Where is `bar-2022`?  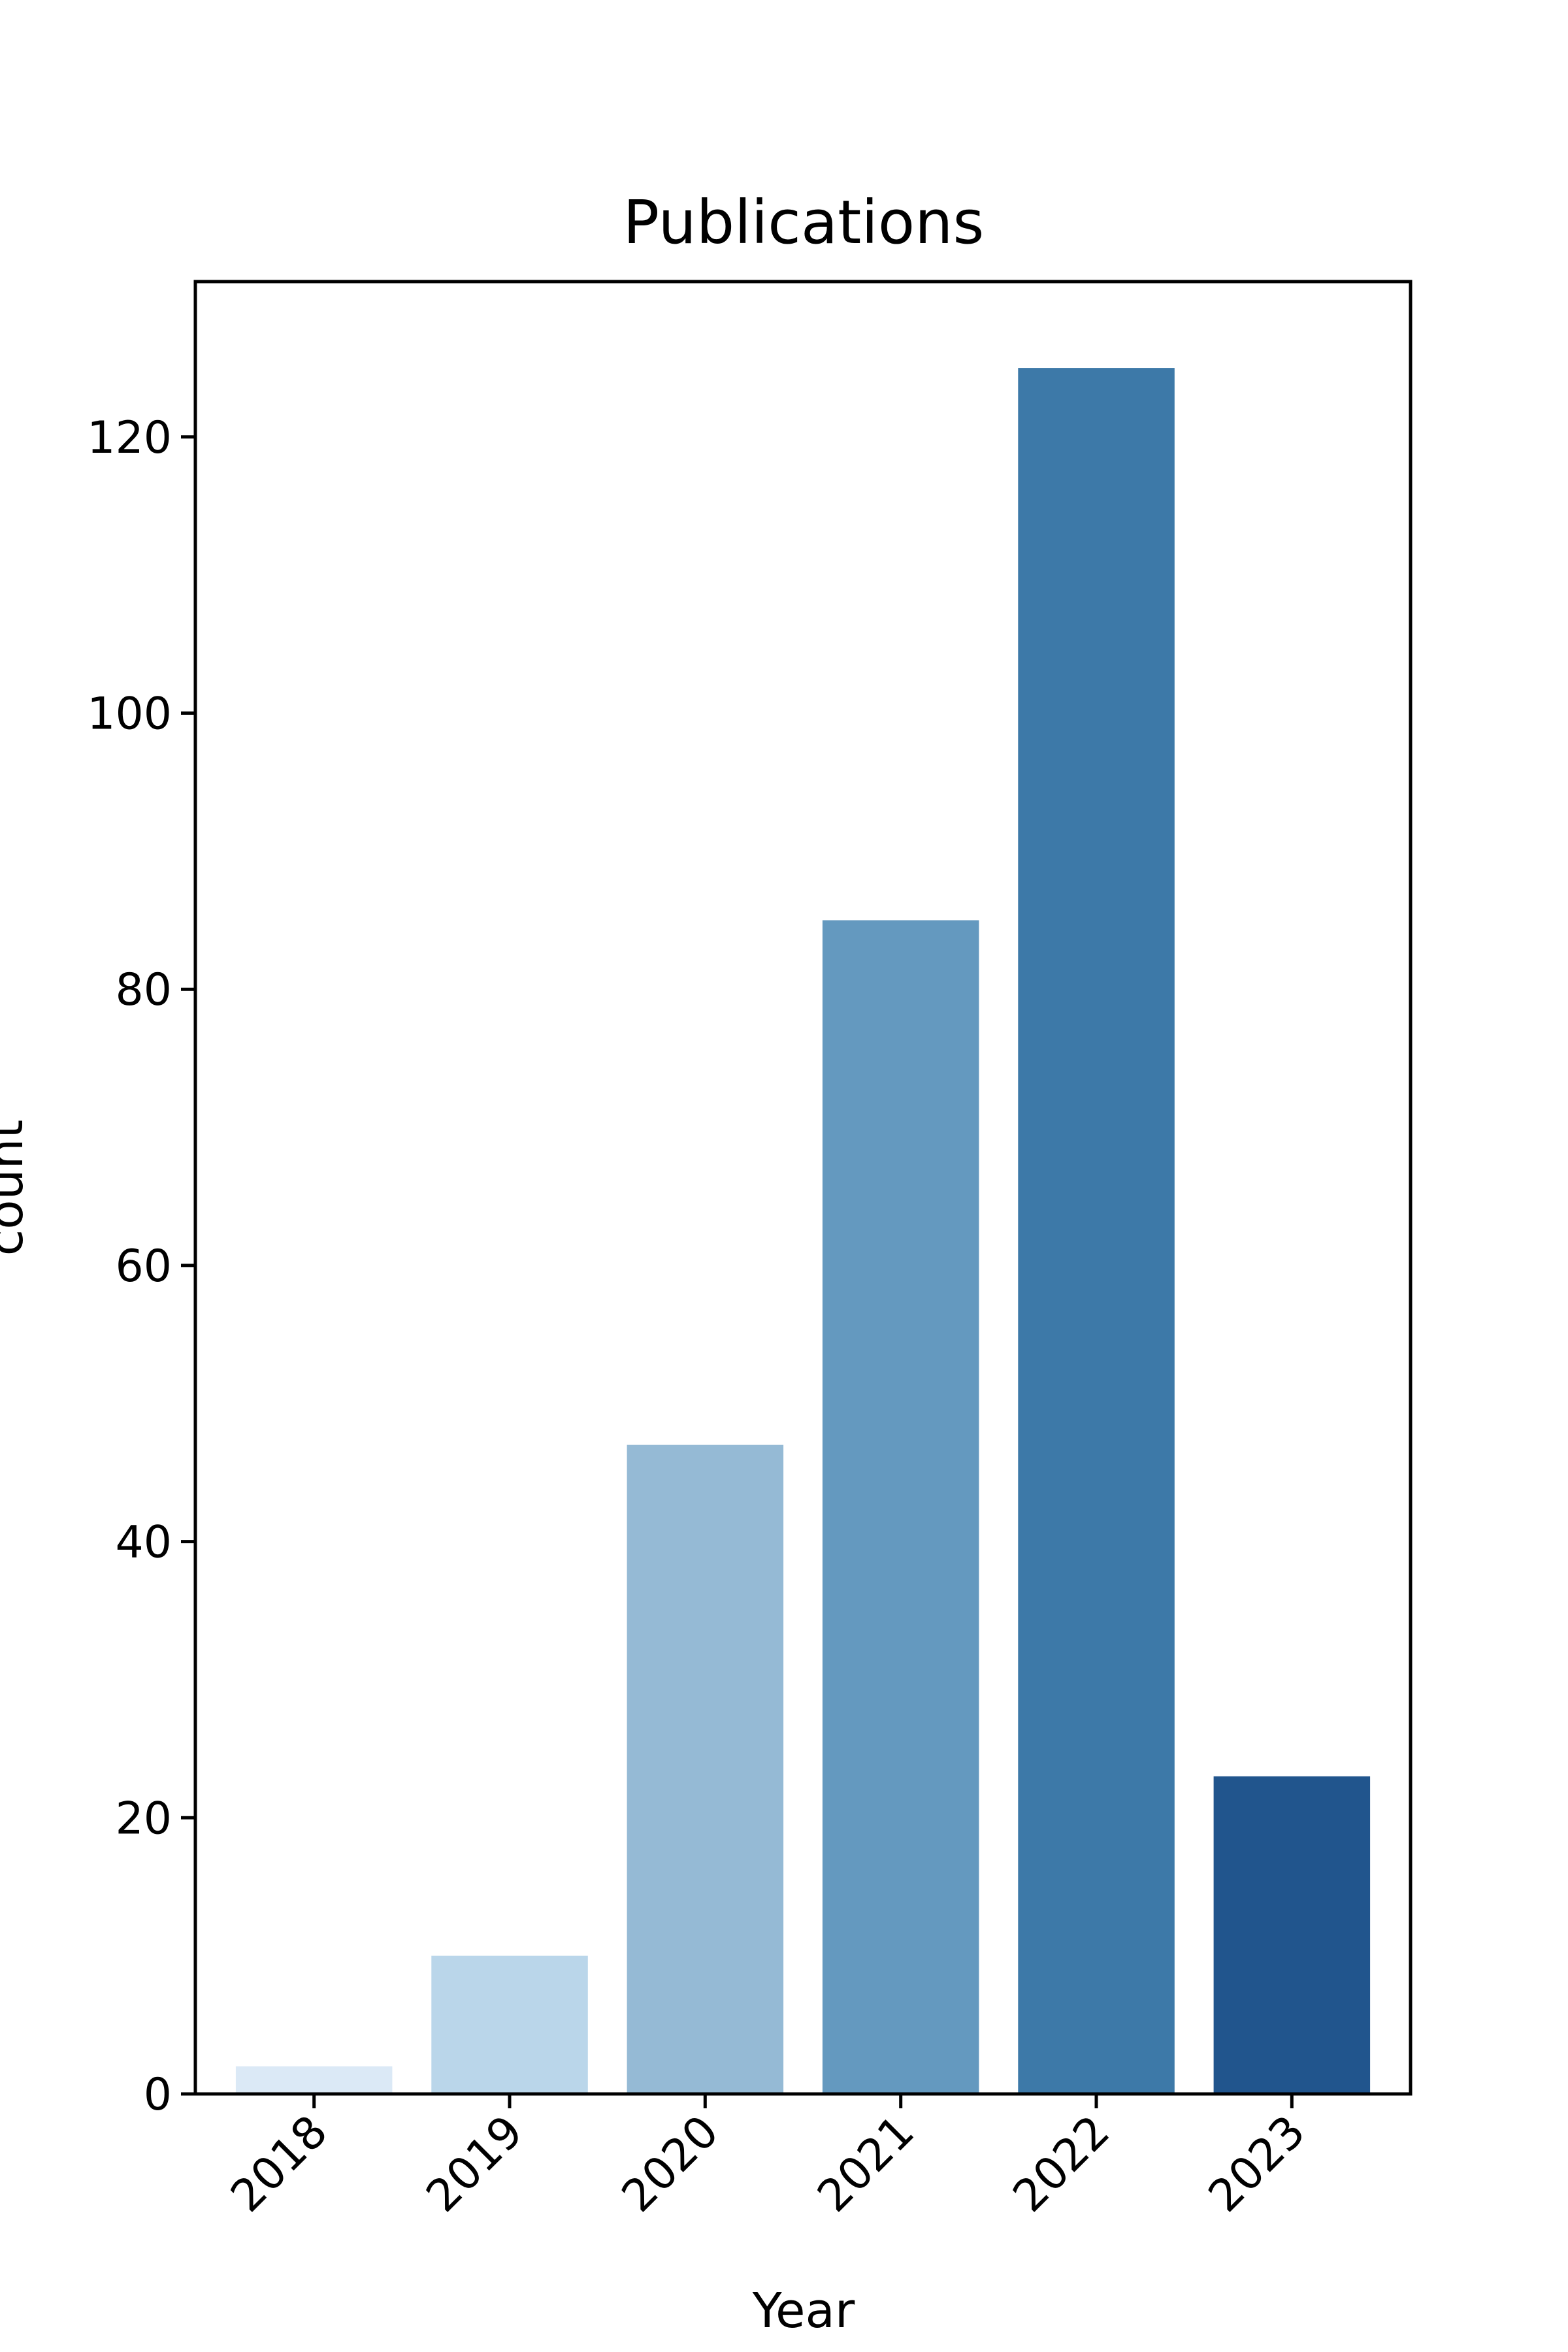
bar-2022 is located at coordinates (1096, 1231).